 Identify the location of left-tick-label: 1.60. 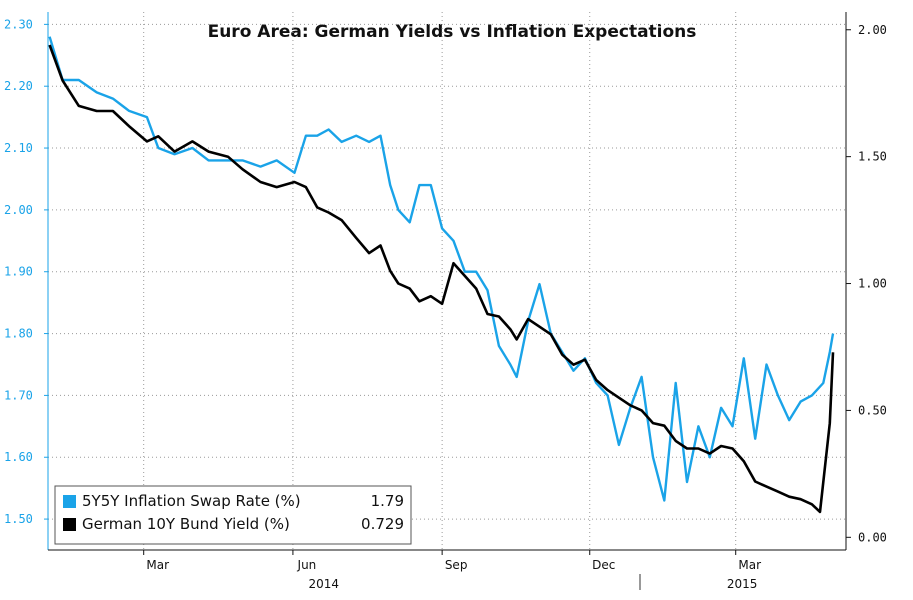
(18, 457).